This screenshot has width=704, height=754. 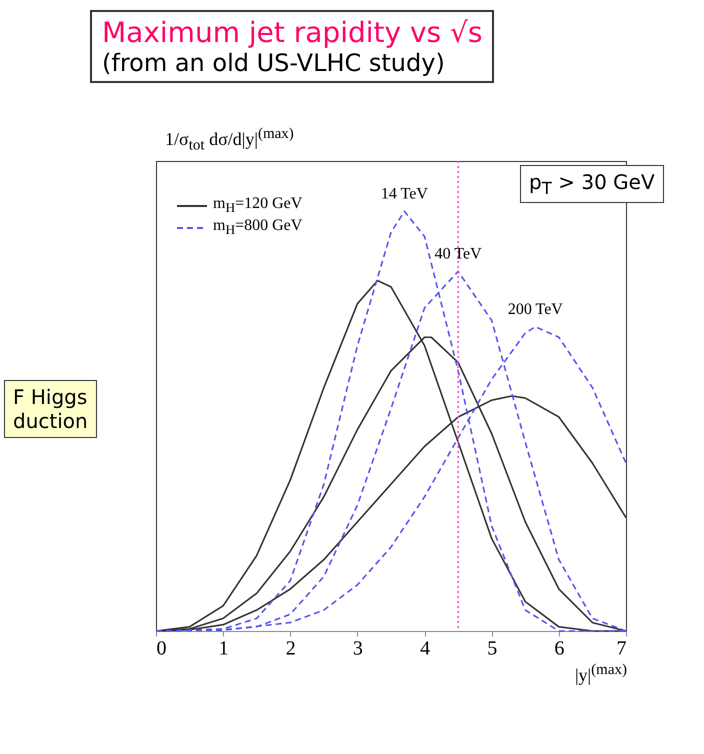 I want to click on chart-title: Maximum jet rapidity vs √s, so click(x=292, y=32).